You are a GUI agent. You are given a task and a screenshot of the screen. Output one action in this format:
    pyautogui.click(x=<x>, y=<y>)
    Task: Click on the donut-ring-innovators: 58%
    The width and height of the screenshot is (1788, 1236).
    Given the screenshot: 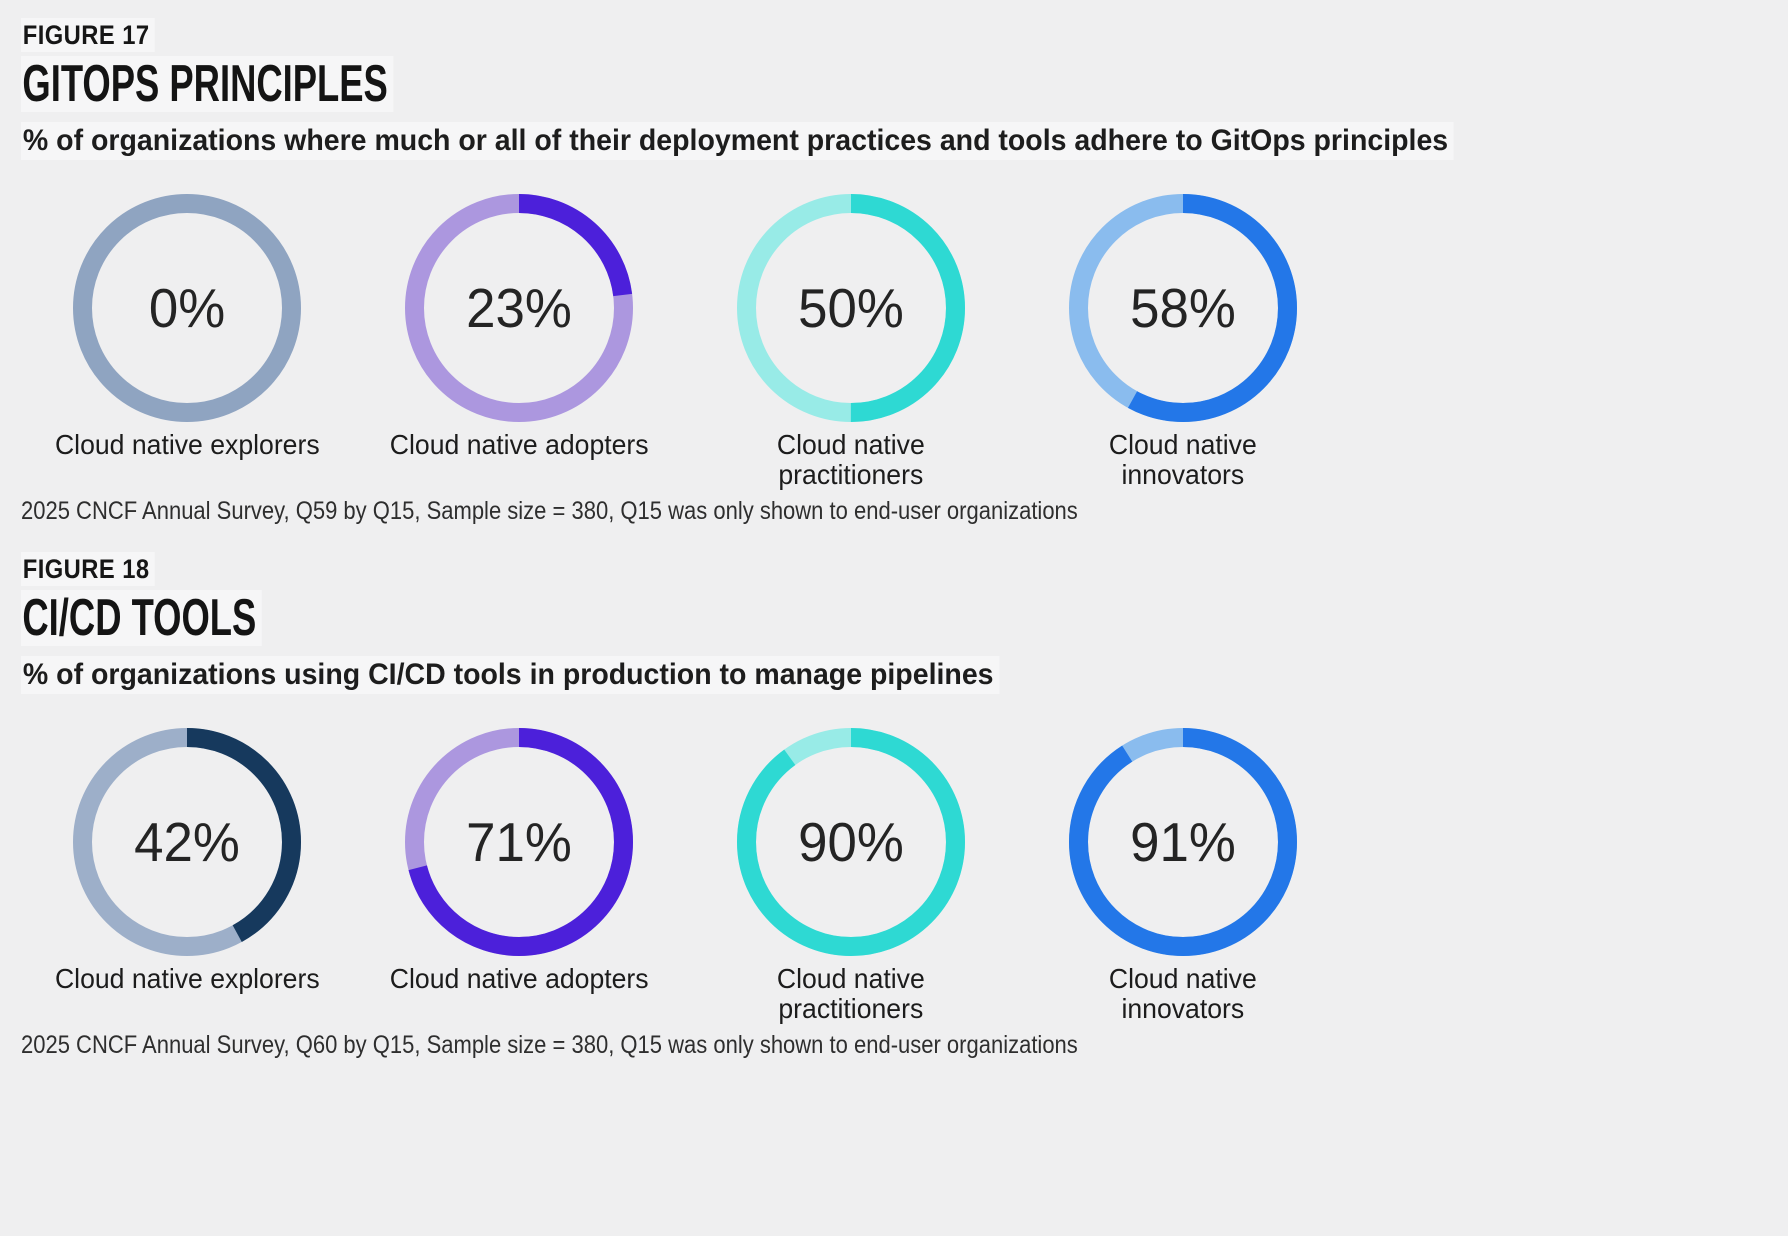 What is the action you would take?
    pyautogui.click(x=1183, y=308)
    